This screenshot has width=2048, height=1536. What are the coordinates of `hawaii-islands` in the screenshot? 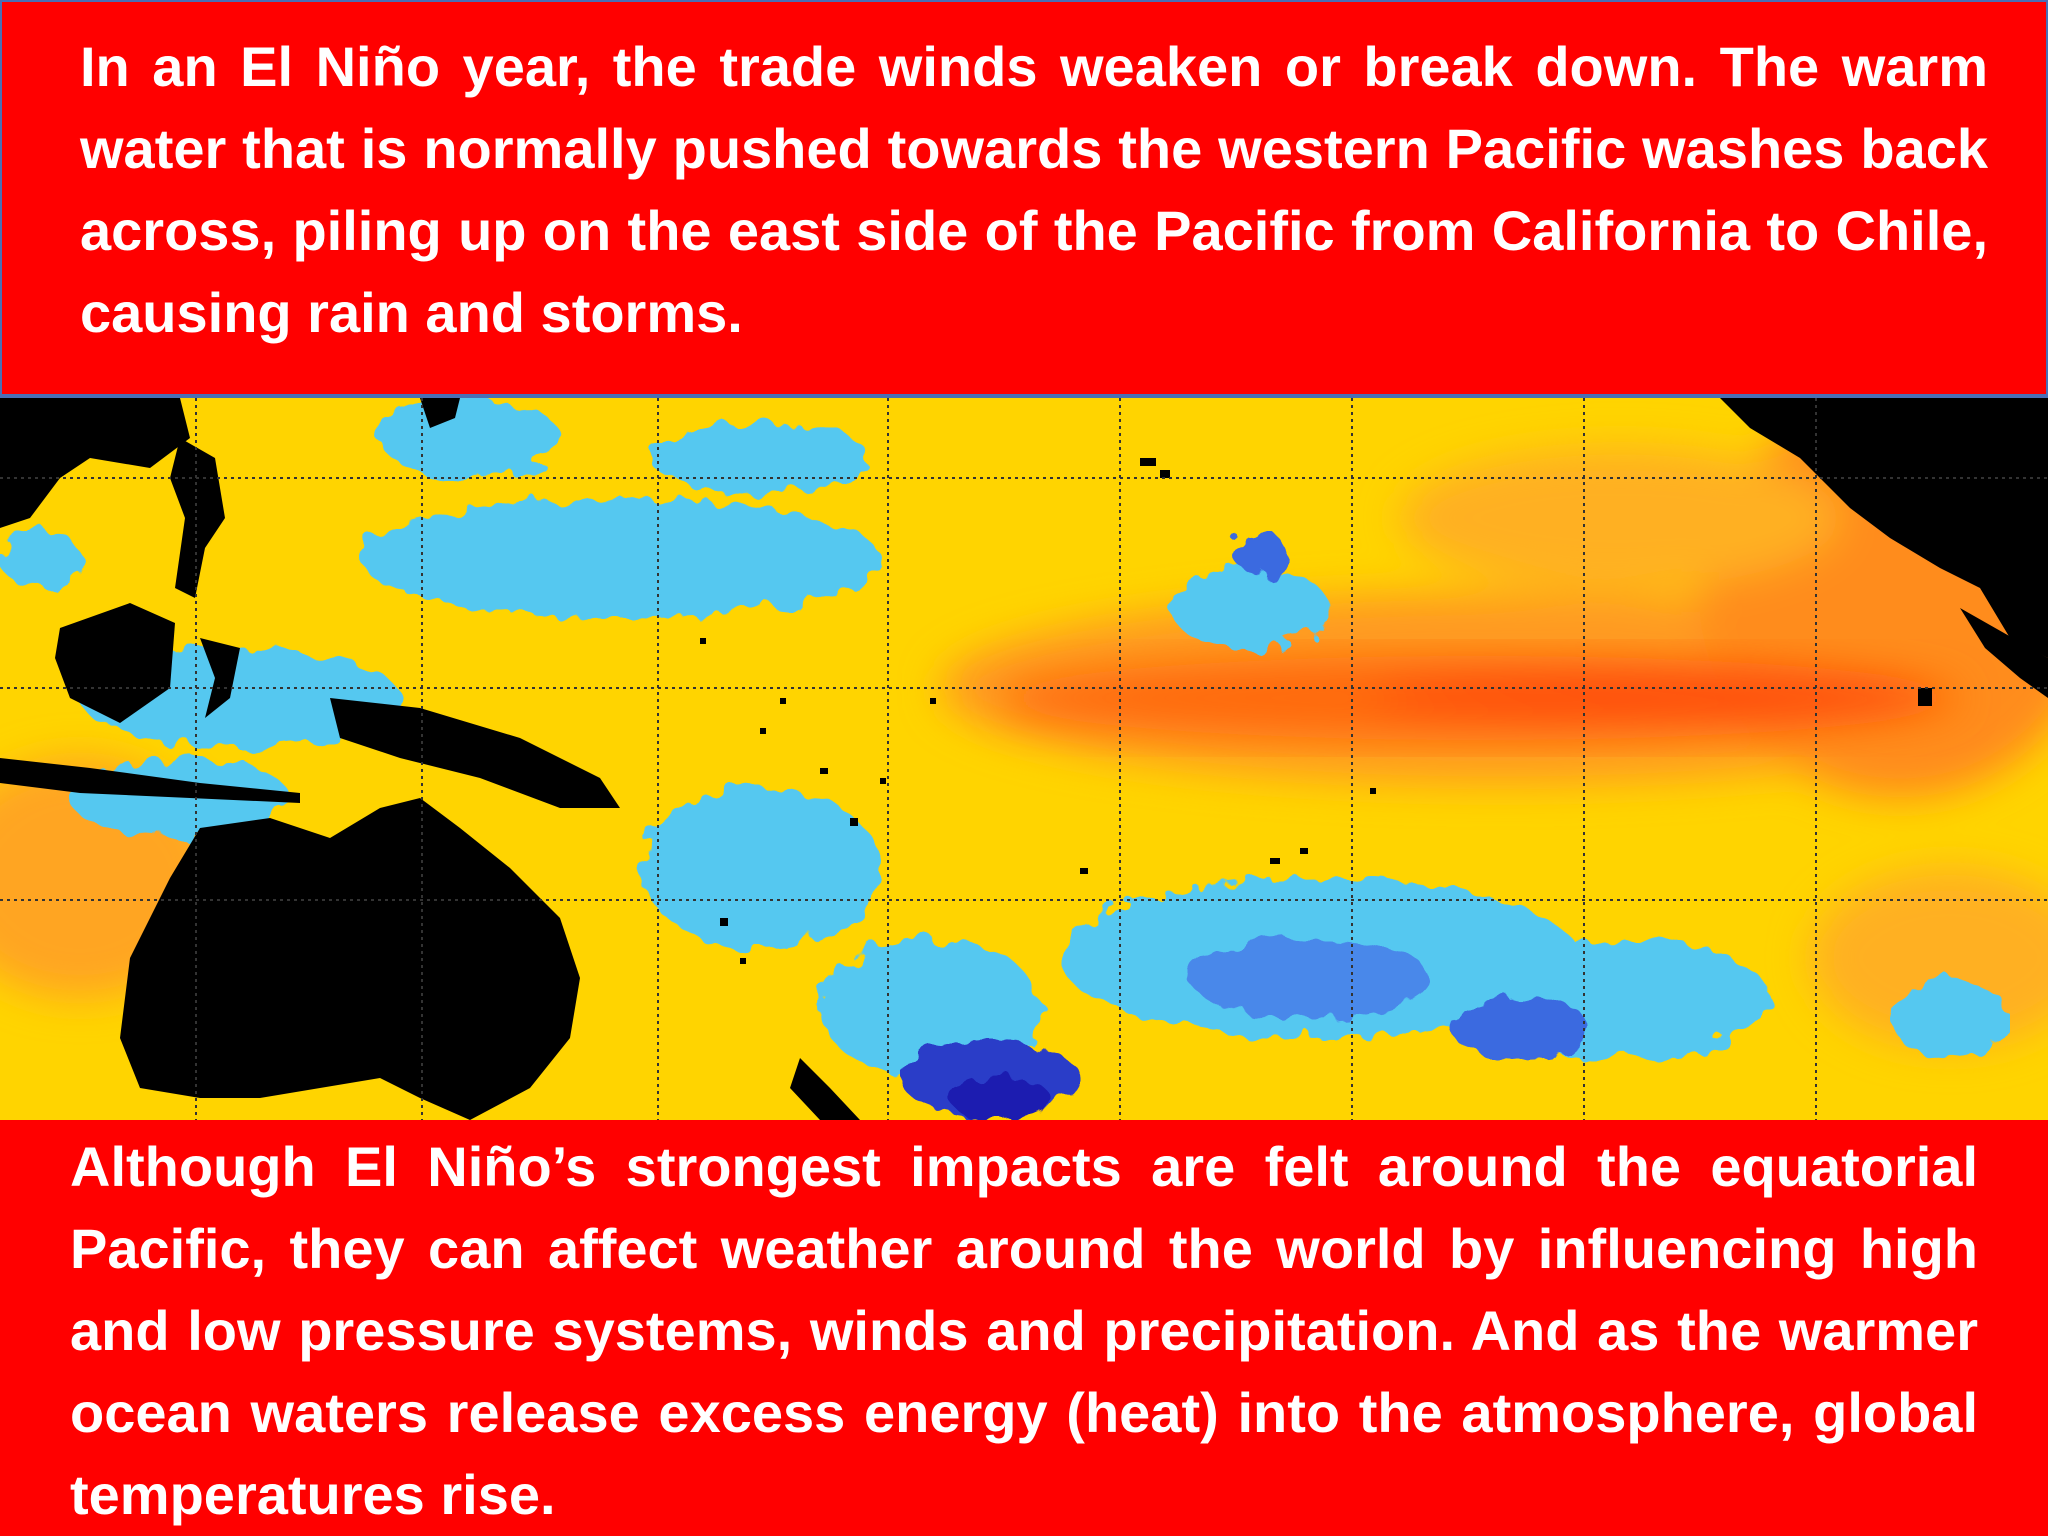 It's located at (1148, 462).